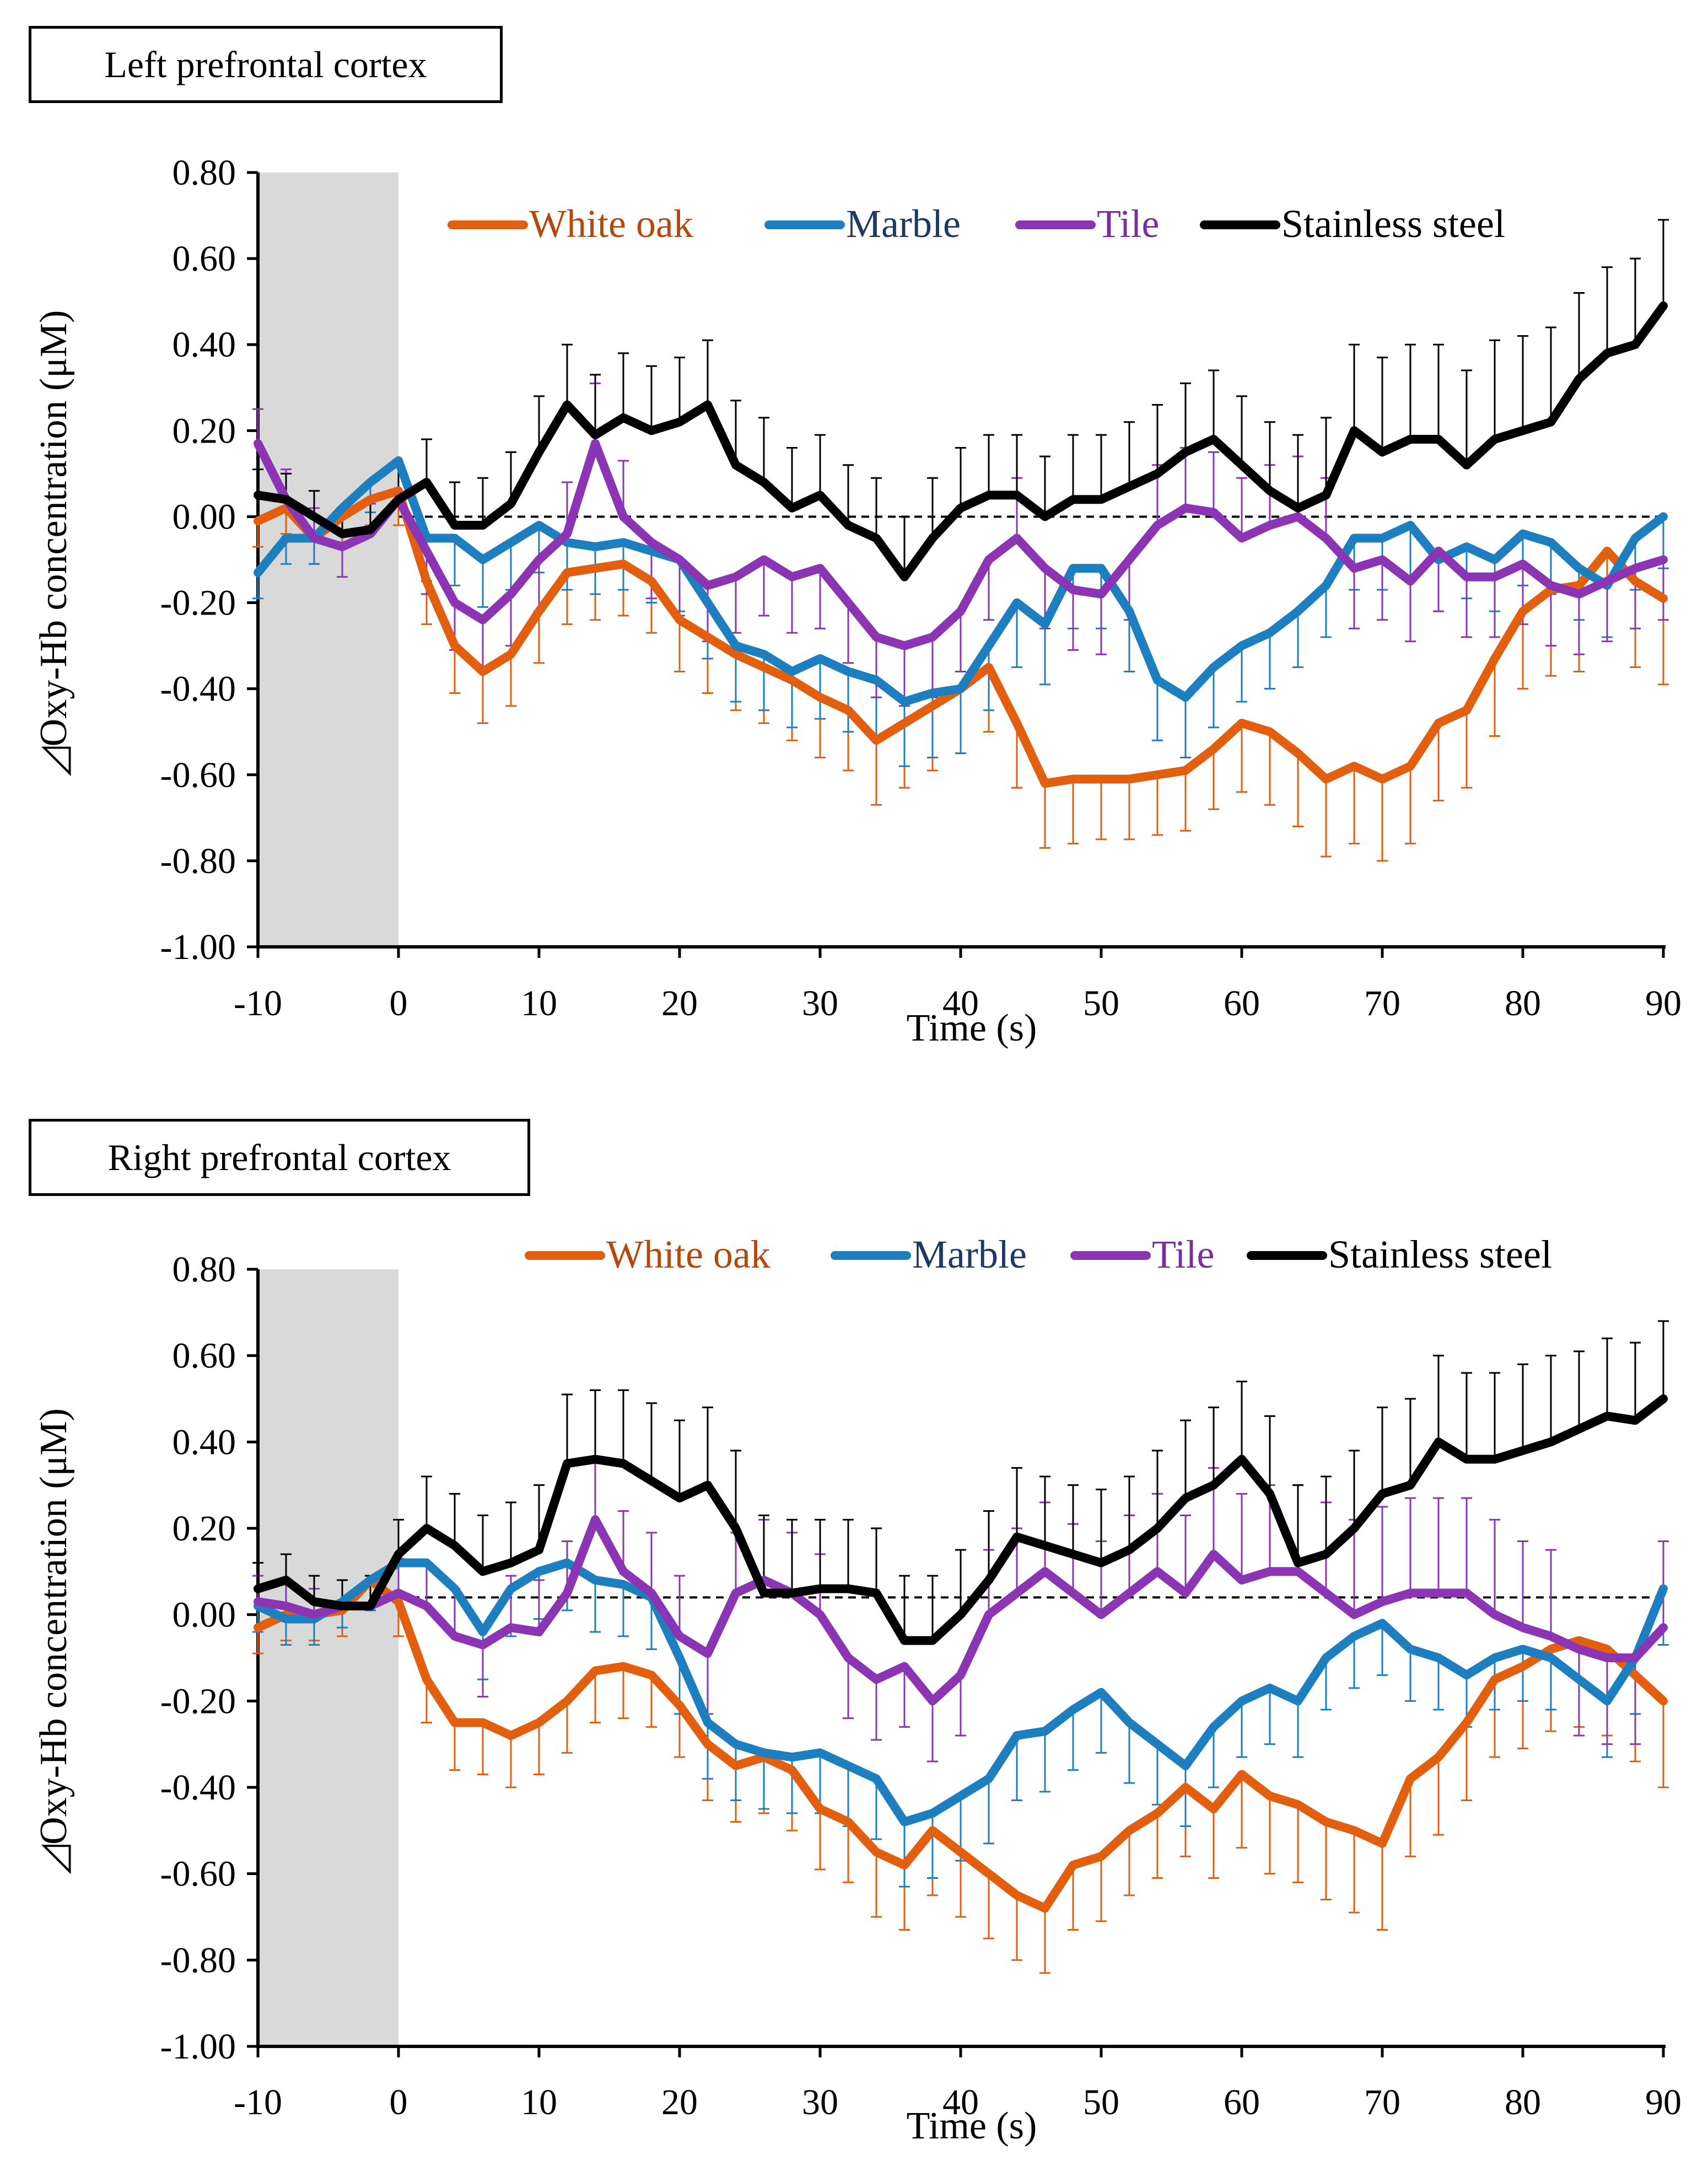  Describe the element at coordinates (279, 1157) in the screenshot. I see `panel-label-right: Right prefrontal cortex` at that location.